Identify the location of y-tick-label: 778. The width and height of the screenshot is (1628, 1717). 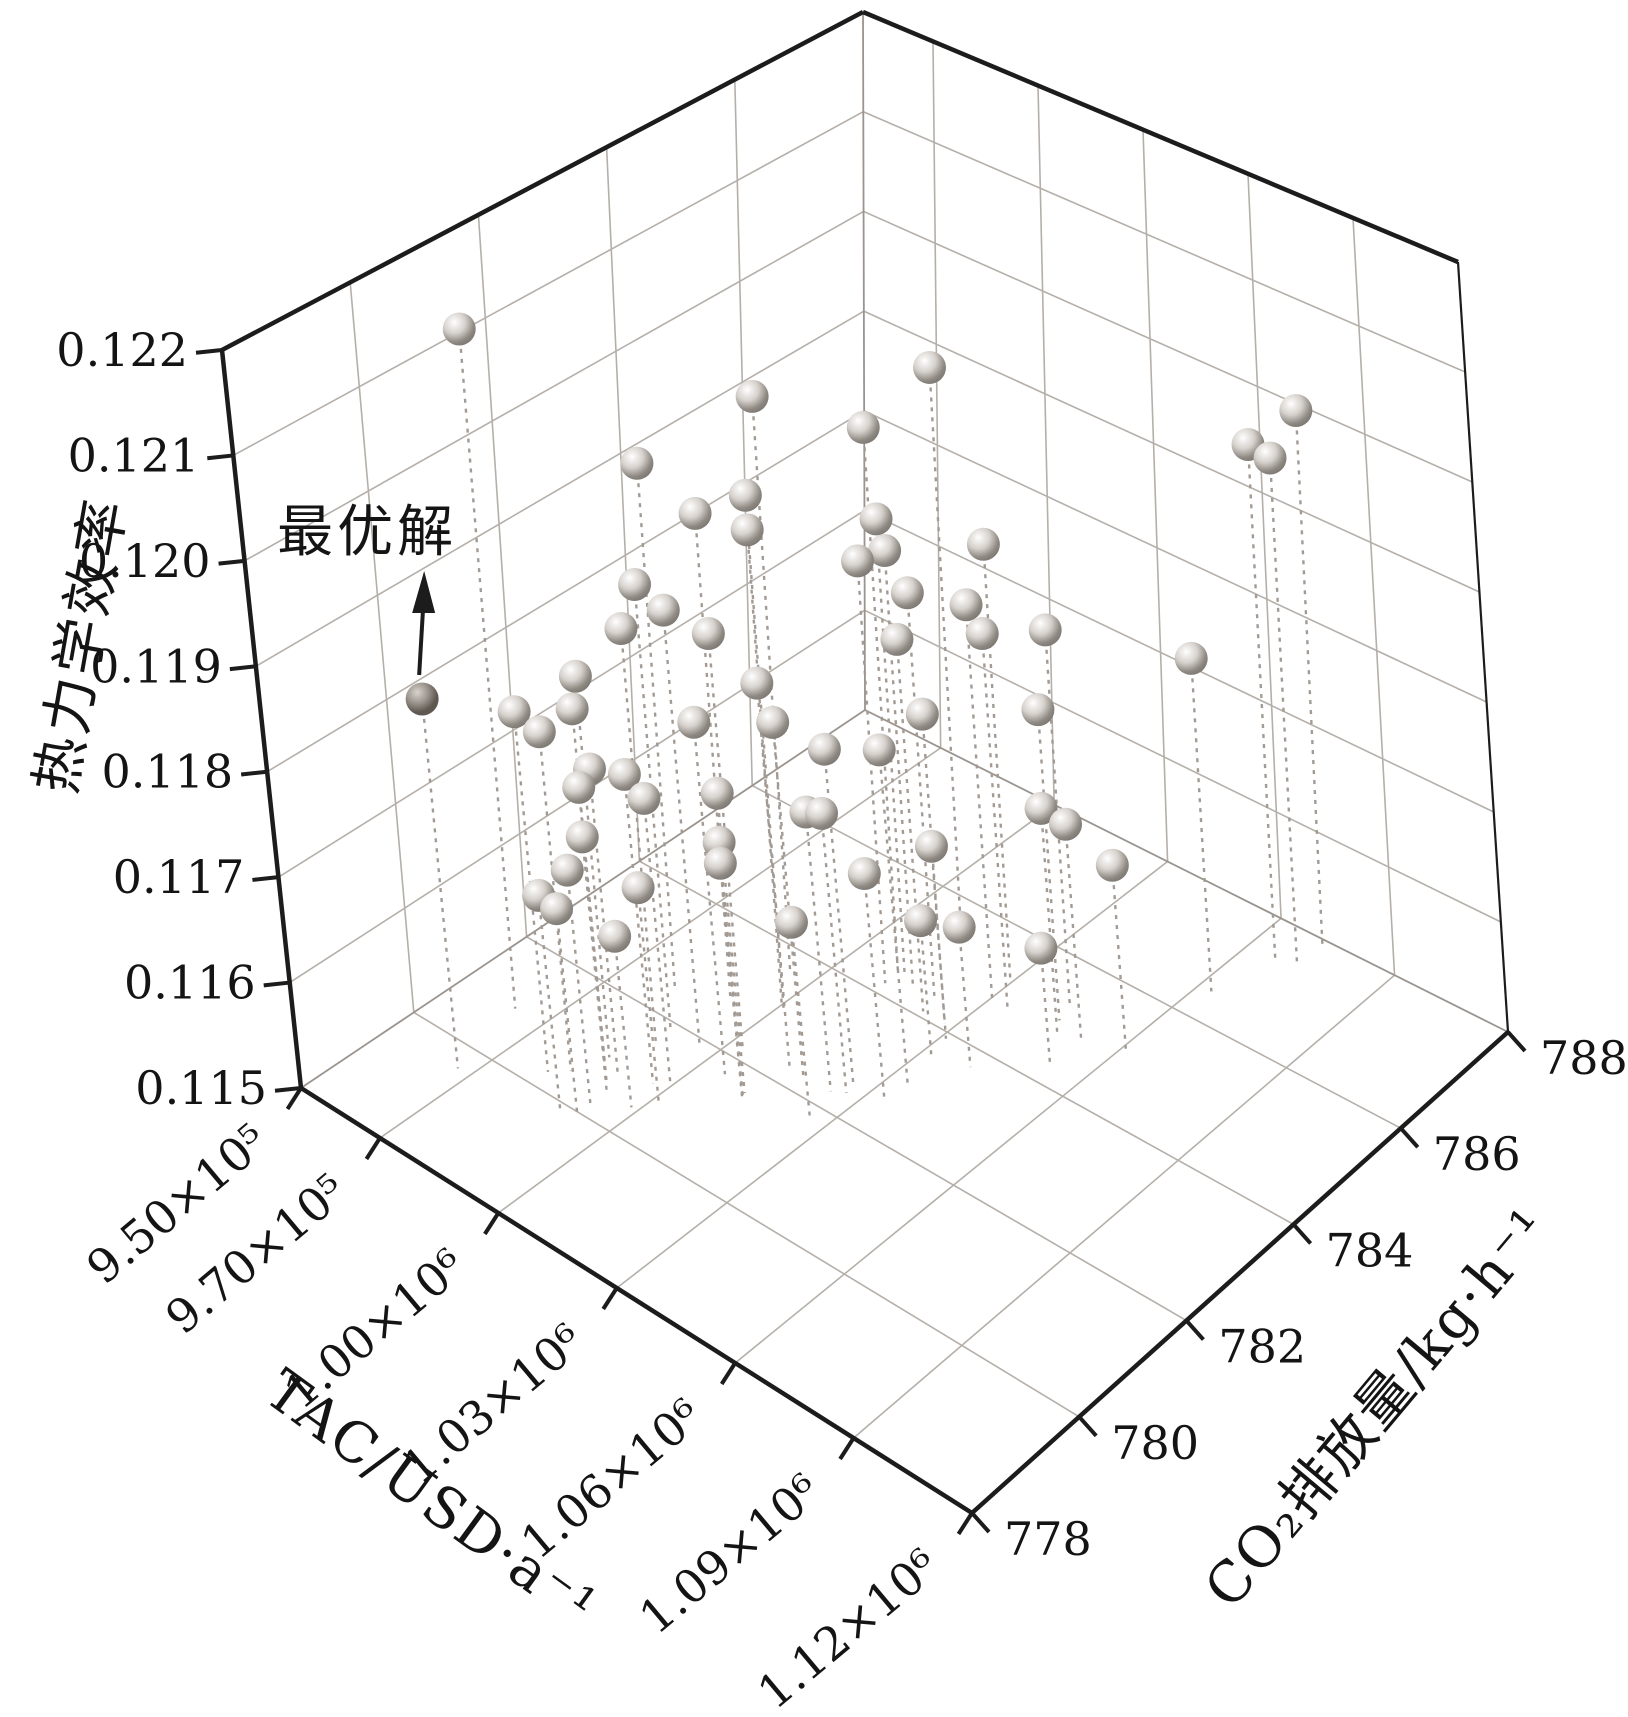
(1048, 1539).